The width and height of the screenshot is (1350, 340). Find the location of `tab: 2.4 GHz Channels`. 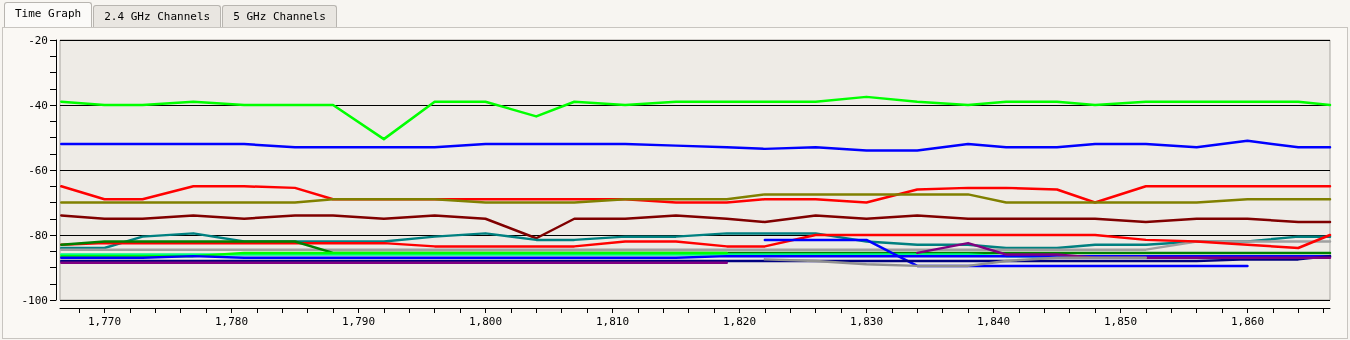

tab: 2.4 GHz Channels is located at coordinates (157, 16).